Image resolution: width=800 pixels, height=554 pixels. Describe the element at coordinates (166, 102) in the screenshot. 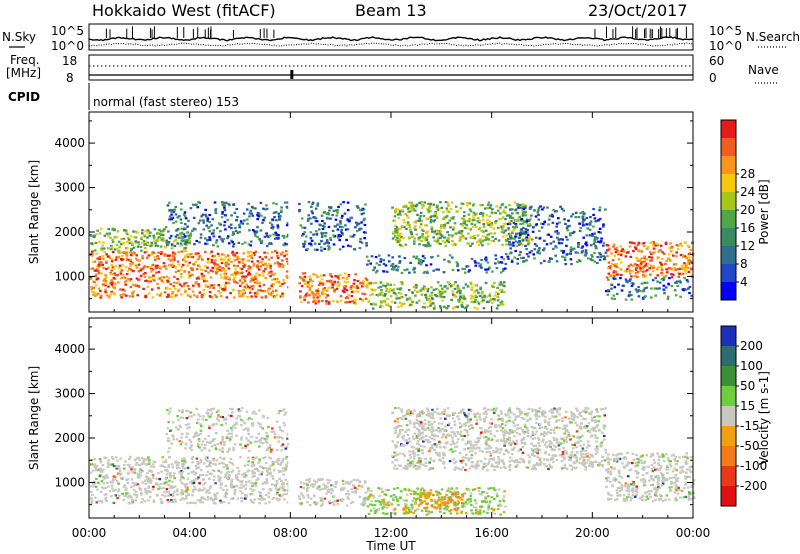

I see `cpid-text: normal (fast stereo) 153` at that location.